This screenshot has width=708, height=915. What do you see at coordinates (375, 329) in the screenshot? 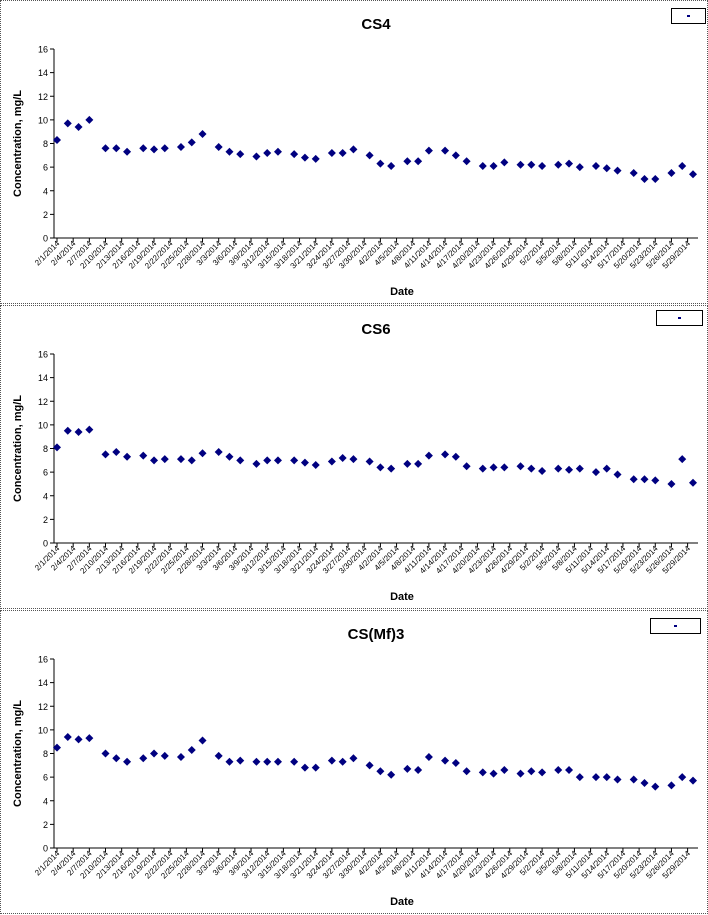
I see `chart-title: CS6` at bounding box center [375, 329].